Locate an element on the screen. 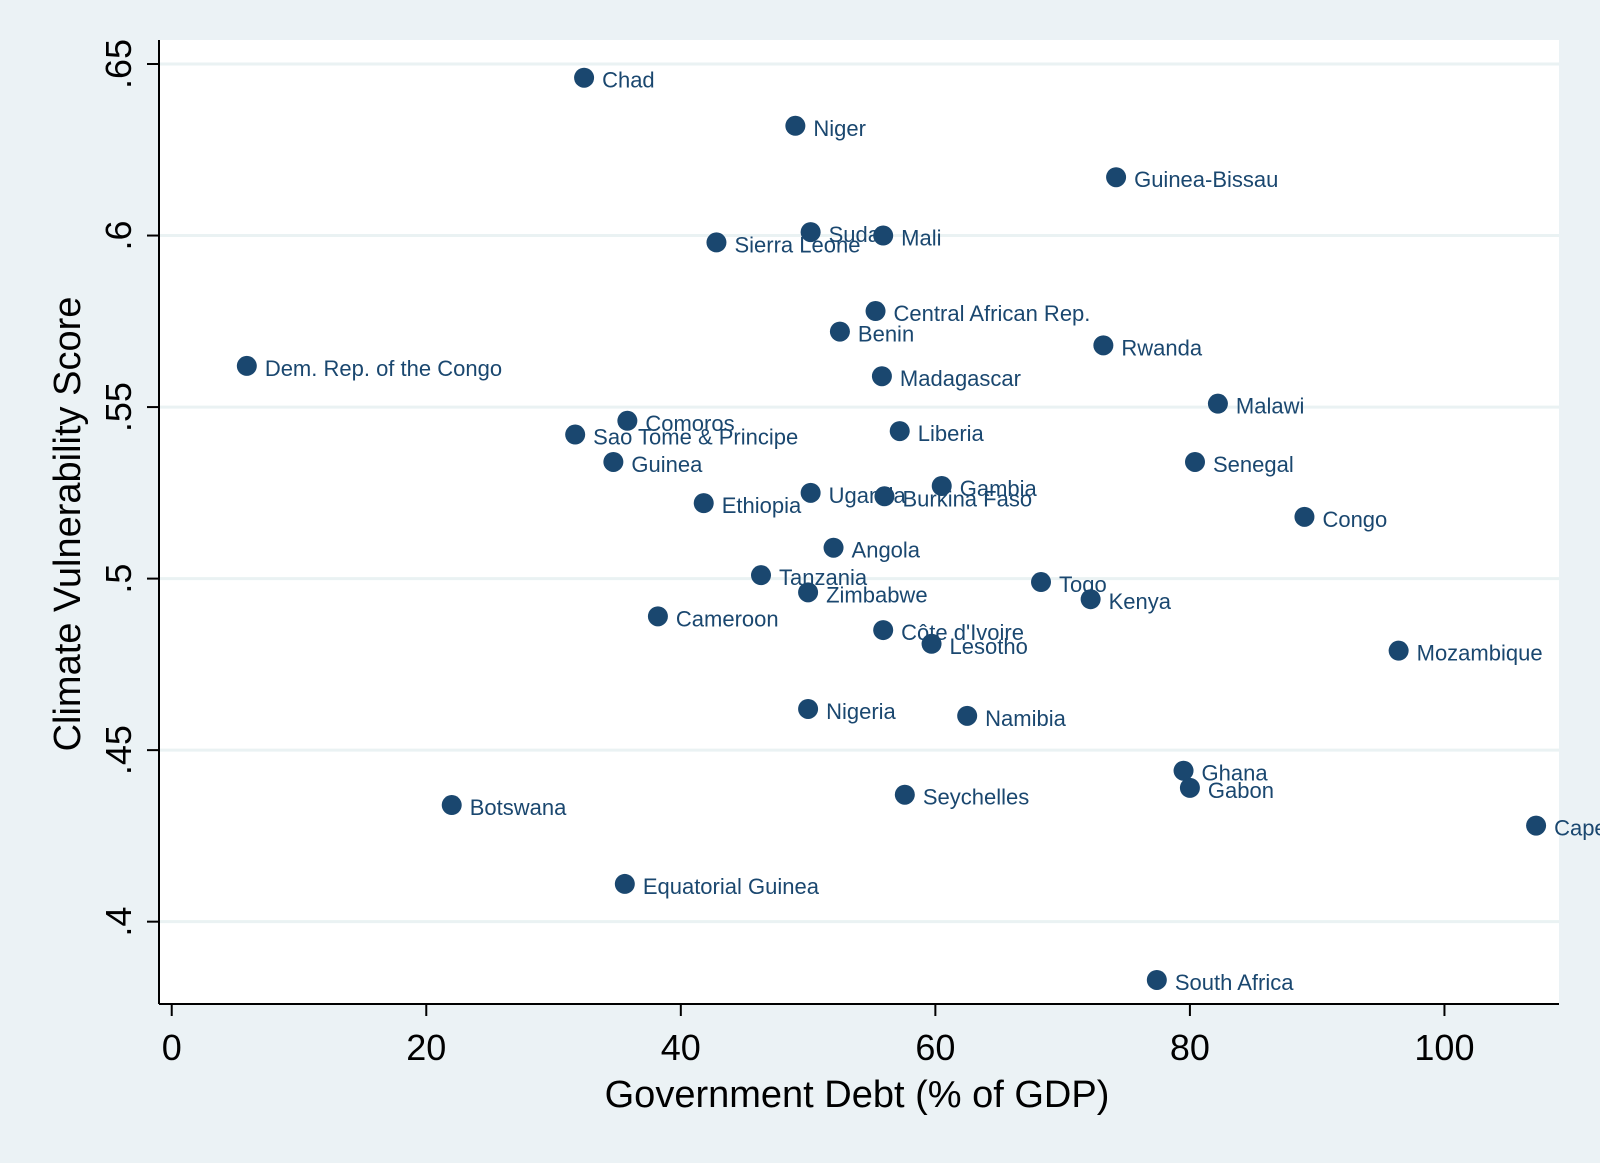 This screenshot has width=1600, height=1163. point-label: Chad is located at coordinates (628, 80).